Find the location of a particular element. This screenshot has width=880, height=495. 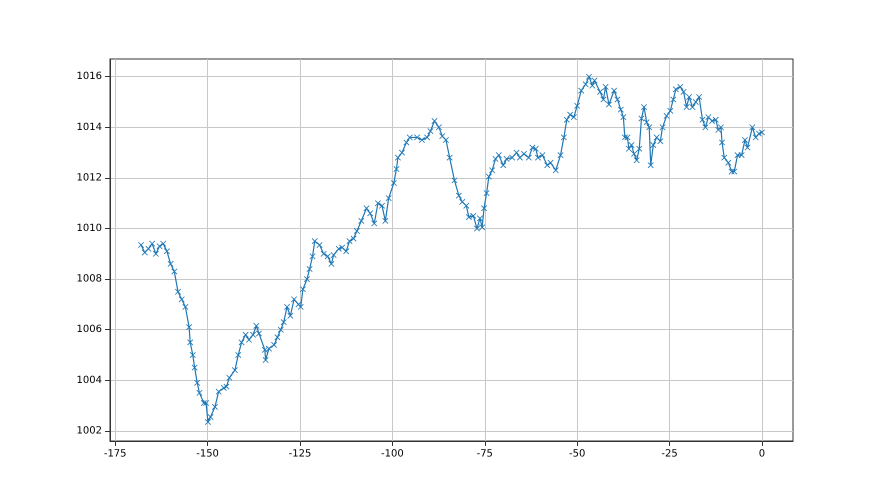

x-tick-label: -150 is located at coordinates (207, 454).